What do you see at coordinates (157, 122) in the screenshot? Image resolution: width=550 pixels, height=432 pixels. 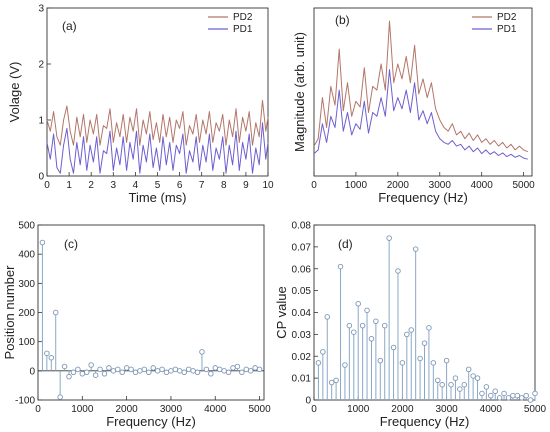 I see `series-line-pd2` at bounding box center [157, 122].